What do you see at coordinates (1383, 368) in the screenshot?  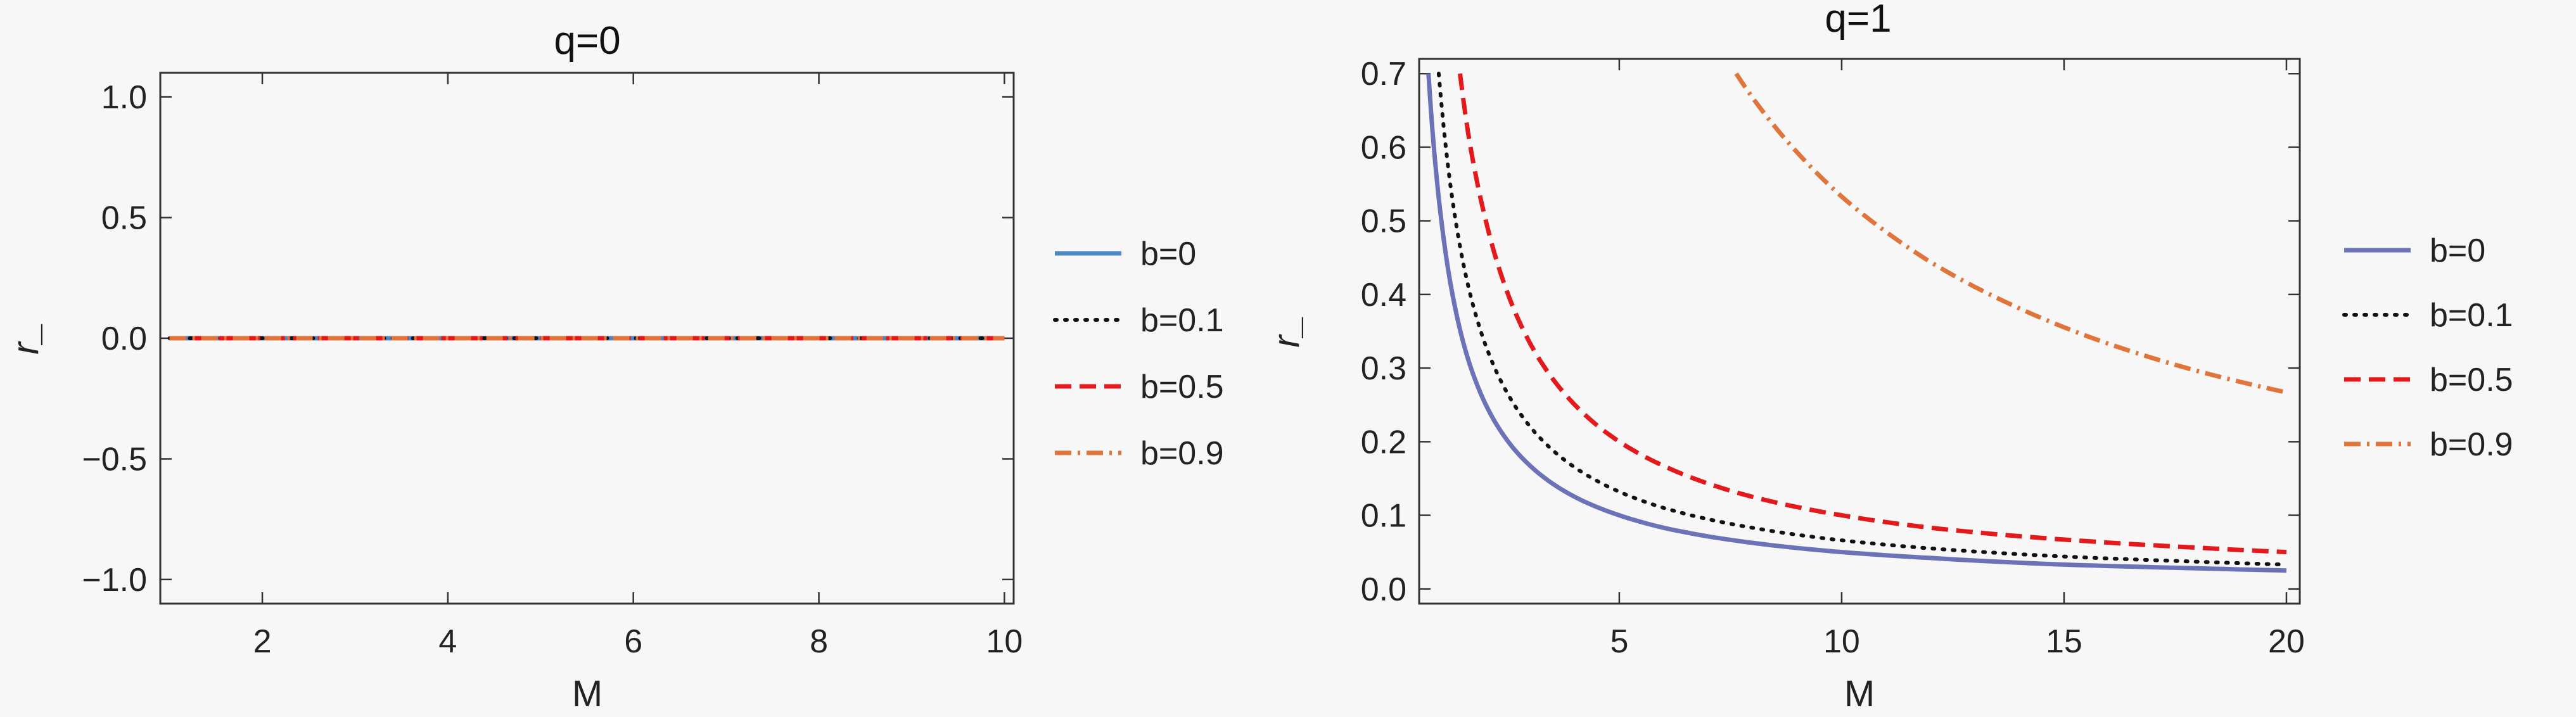 I see `y-tick-label: 0.3` at bounding box center [1383, 368].